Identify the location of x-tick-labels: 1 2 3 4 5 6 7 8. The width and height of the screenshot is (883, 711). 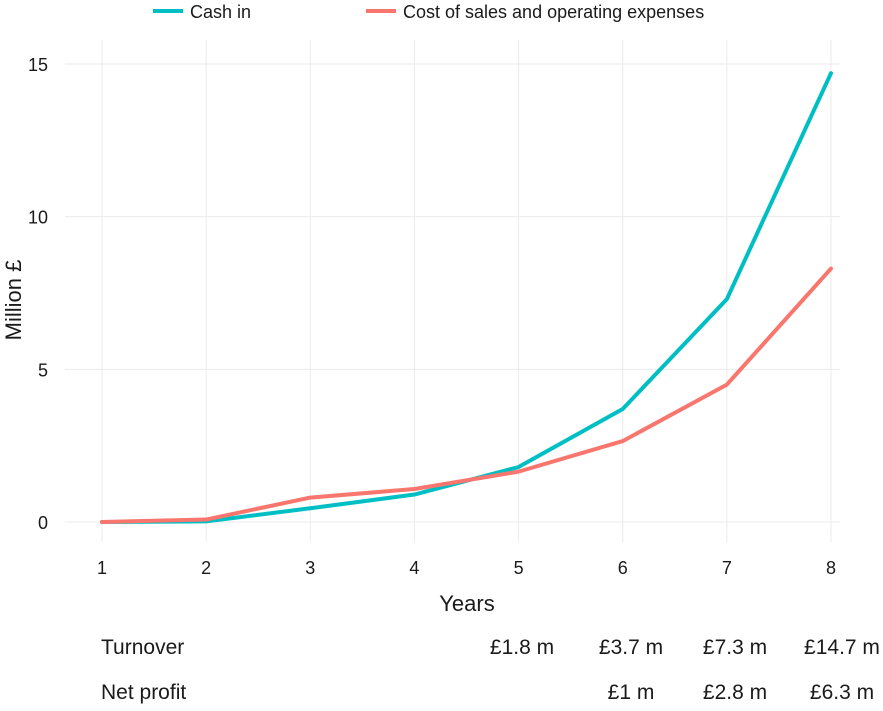
(466, 568).